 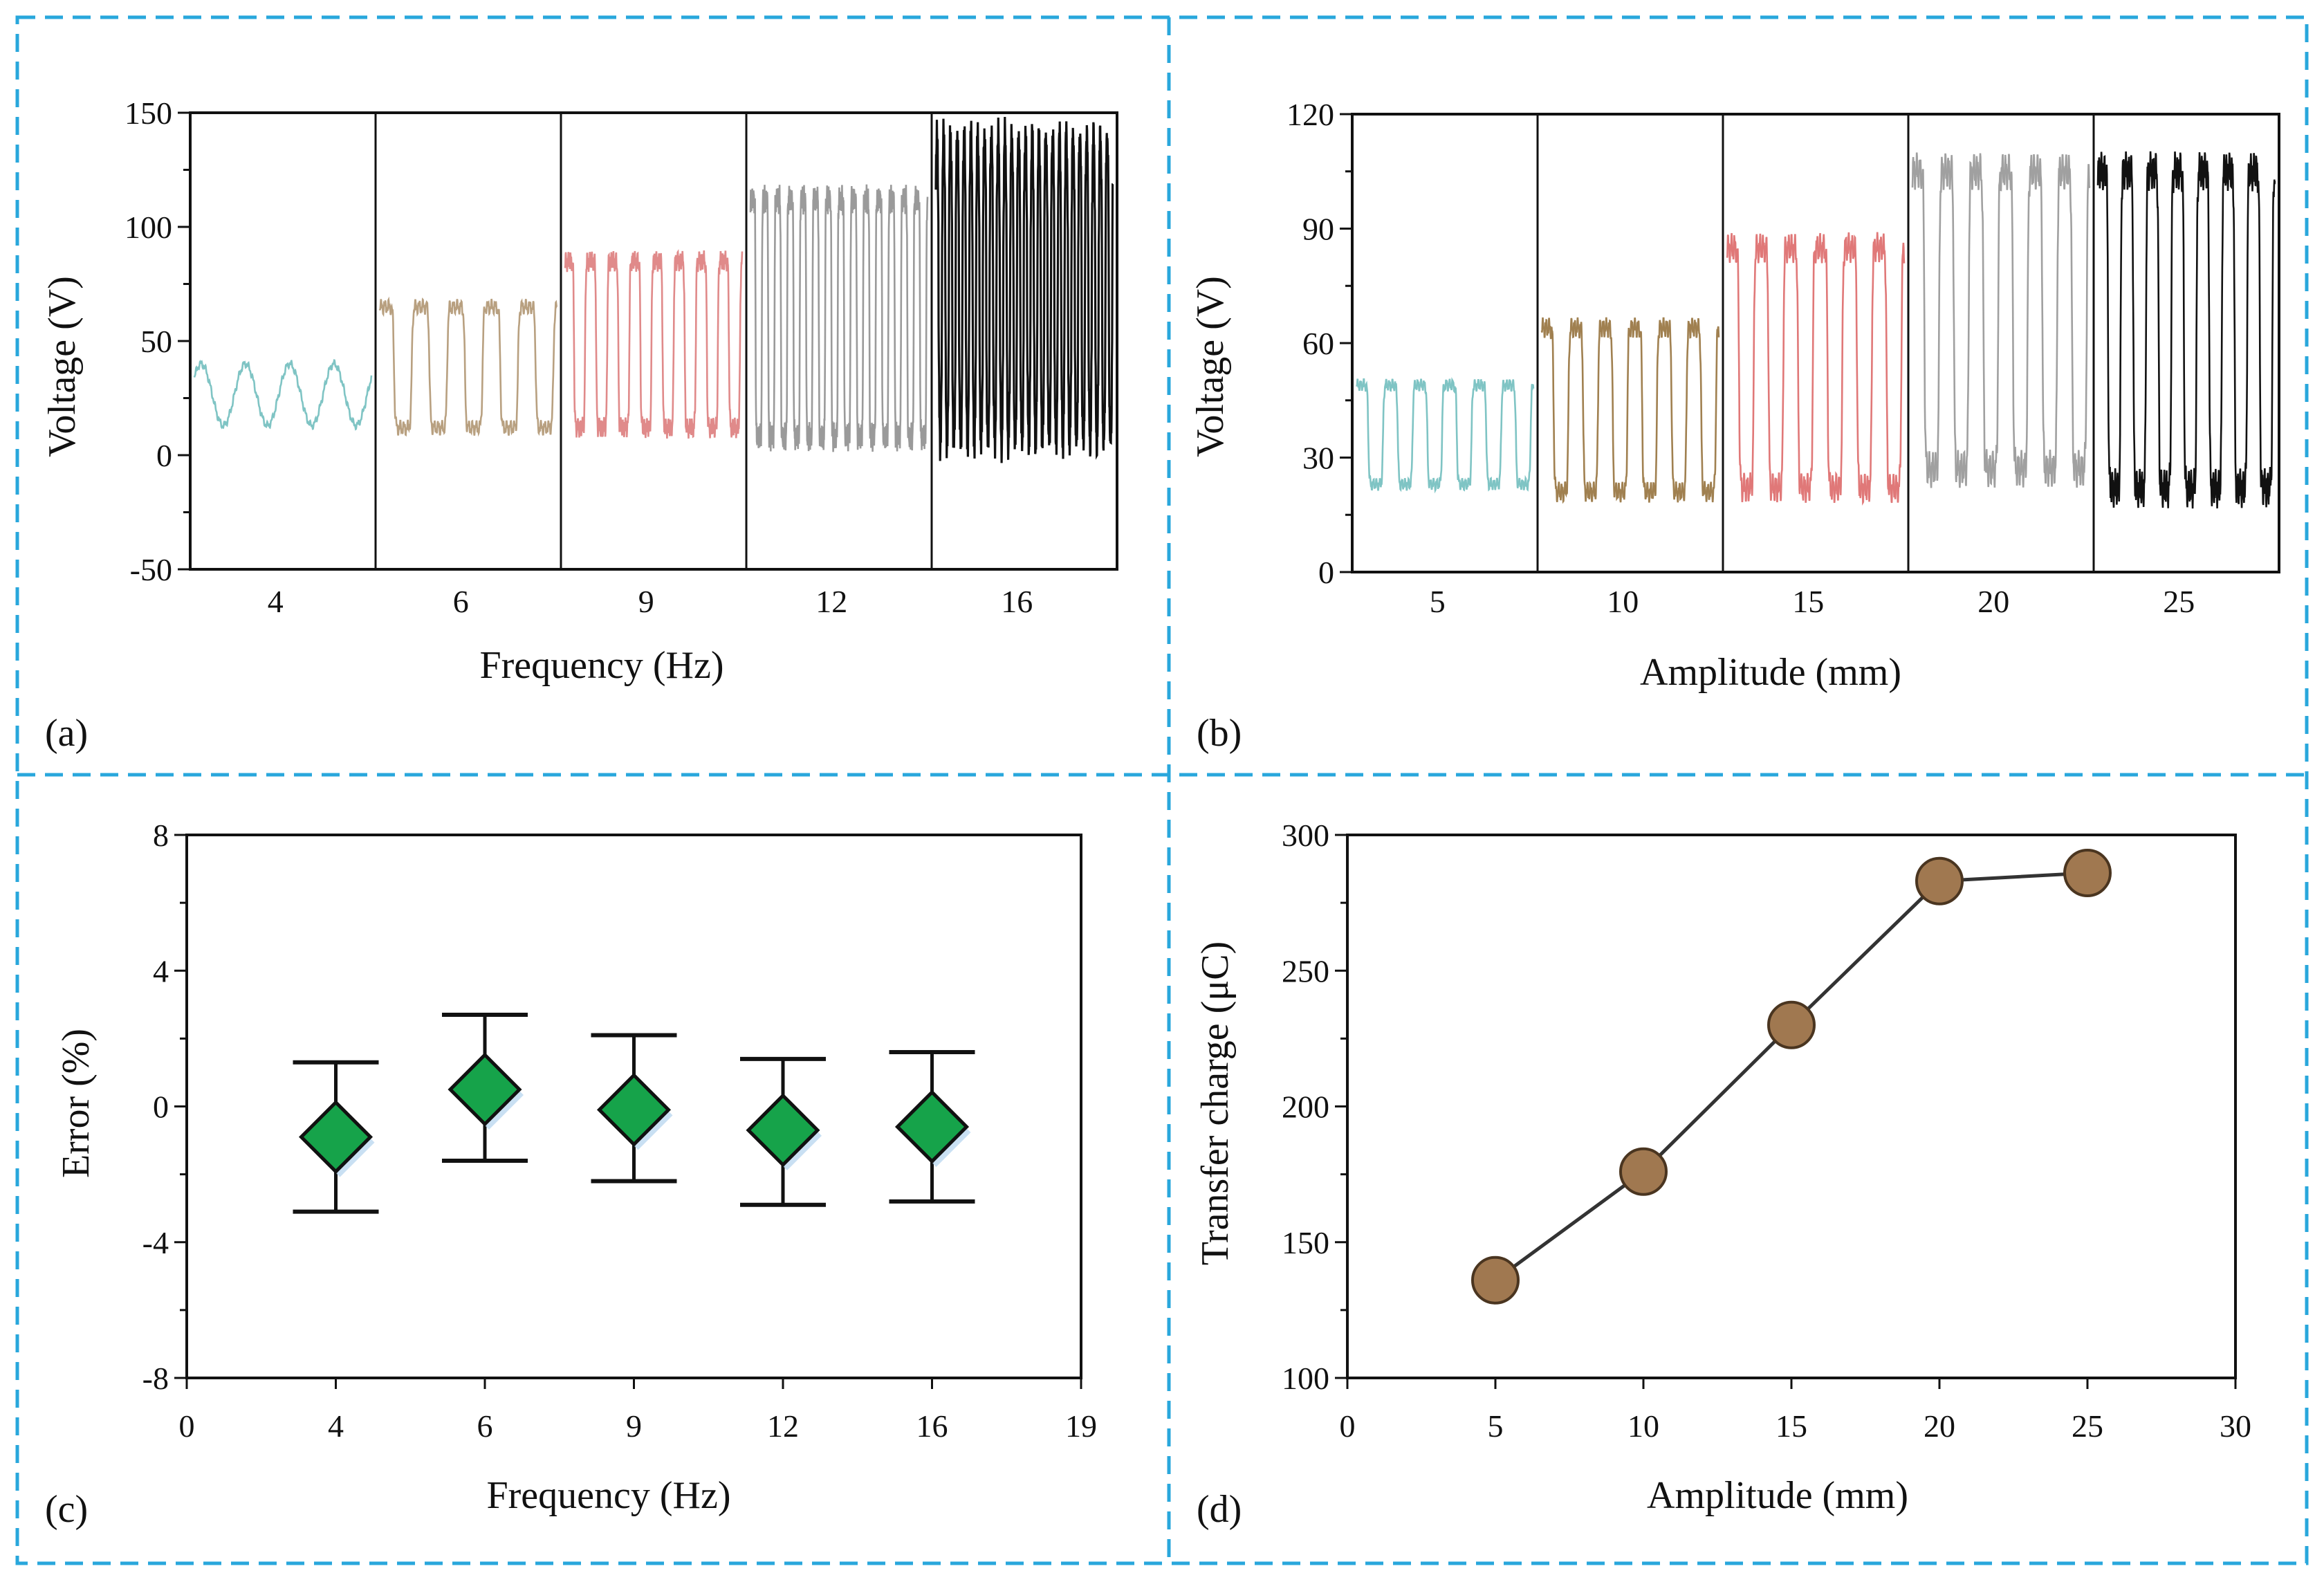 I want to click on panel-b-xtick-label: 15, so click(x=1808, y=601).